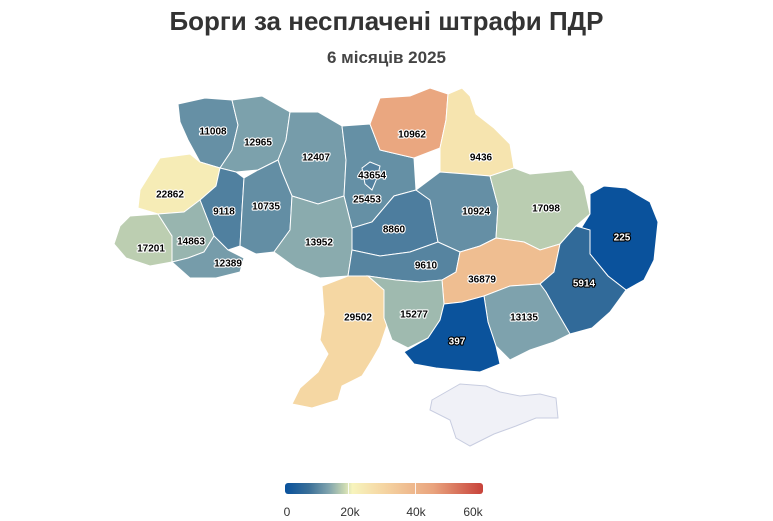 The image size is (773, 521). I want to click on color-scale-legend, so click(384, 488).